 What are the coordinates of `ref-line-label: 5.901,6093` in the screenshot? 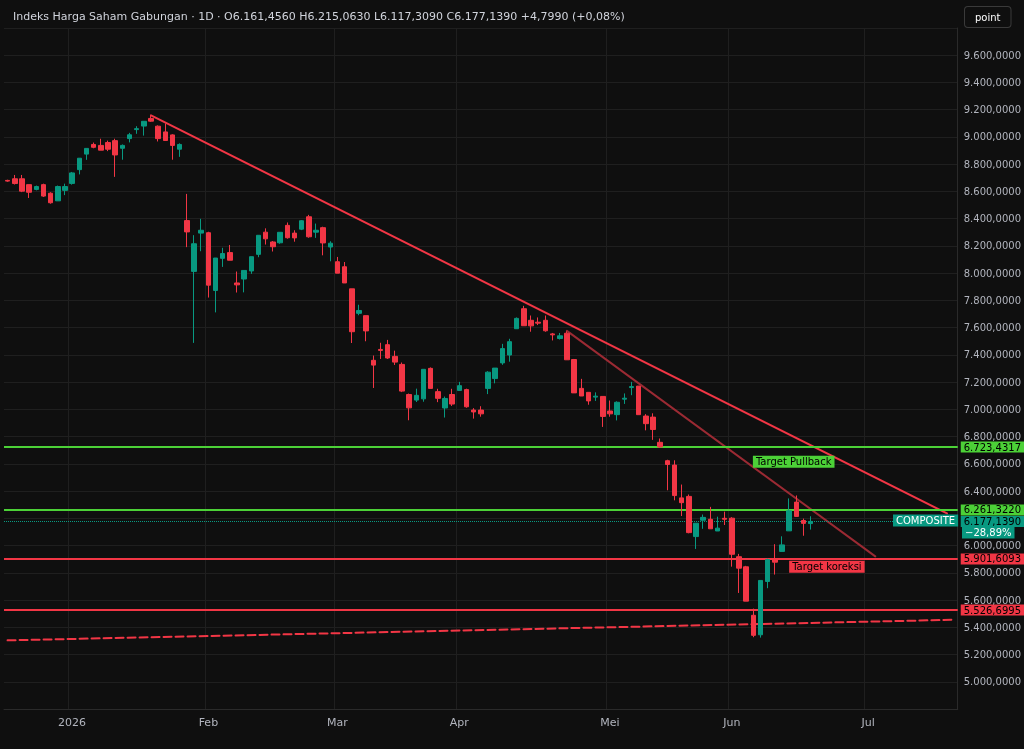 It's located at (992, 559).